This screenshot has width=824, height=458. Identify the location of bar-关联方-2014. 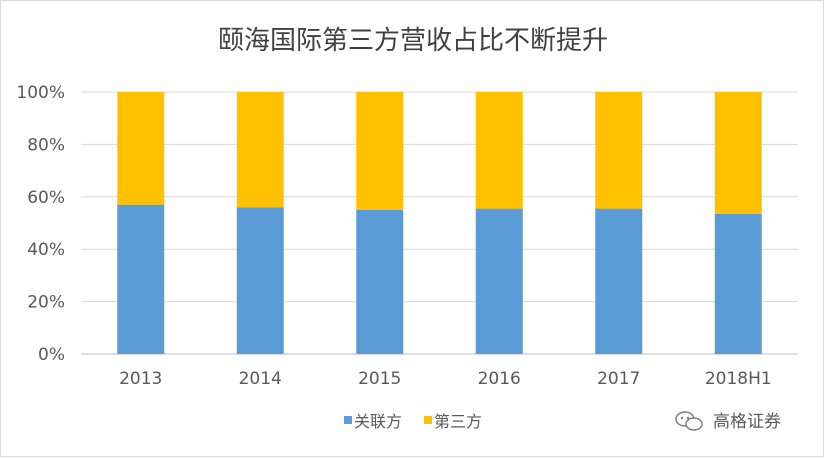
(260, 280).